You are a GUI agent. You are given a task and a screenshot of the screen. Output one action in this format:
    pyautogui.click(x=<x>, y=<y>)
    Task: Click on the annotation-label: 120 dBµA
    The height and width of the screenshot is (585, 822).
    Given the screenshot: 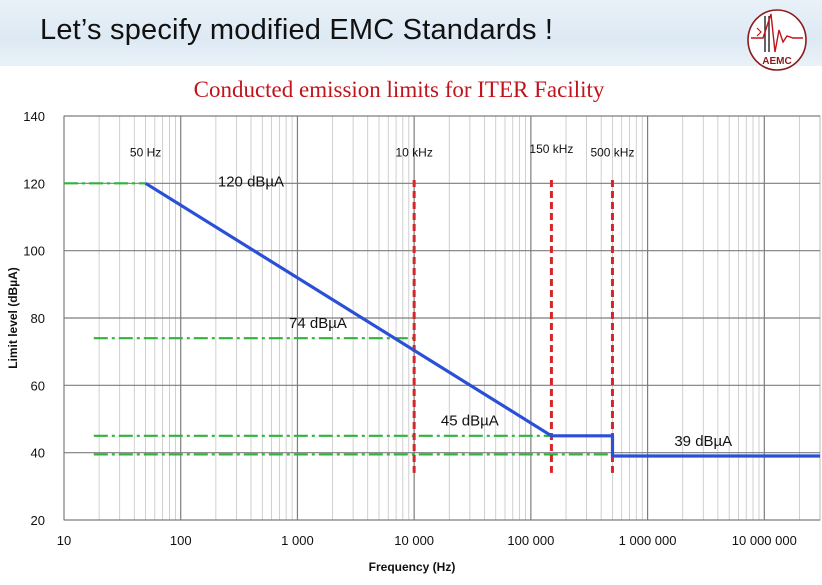 What is the action you would take?
    pyautogui.click(x=251, y=182)
    